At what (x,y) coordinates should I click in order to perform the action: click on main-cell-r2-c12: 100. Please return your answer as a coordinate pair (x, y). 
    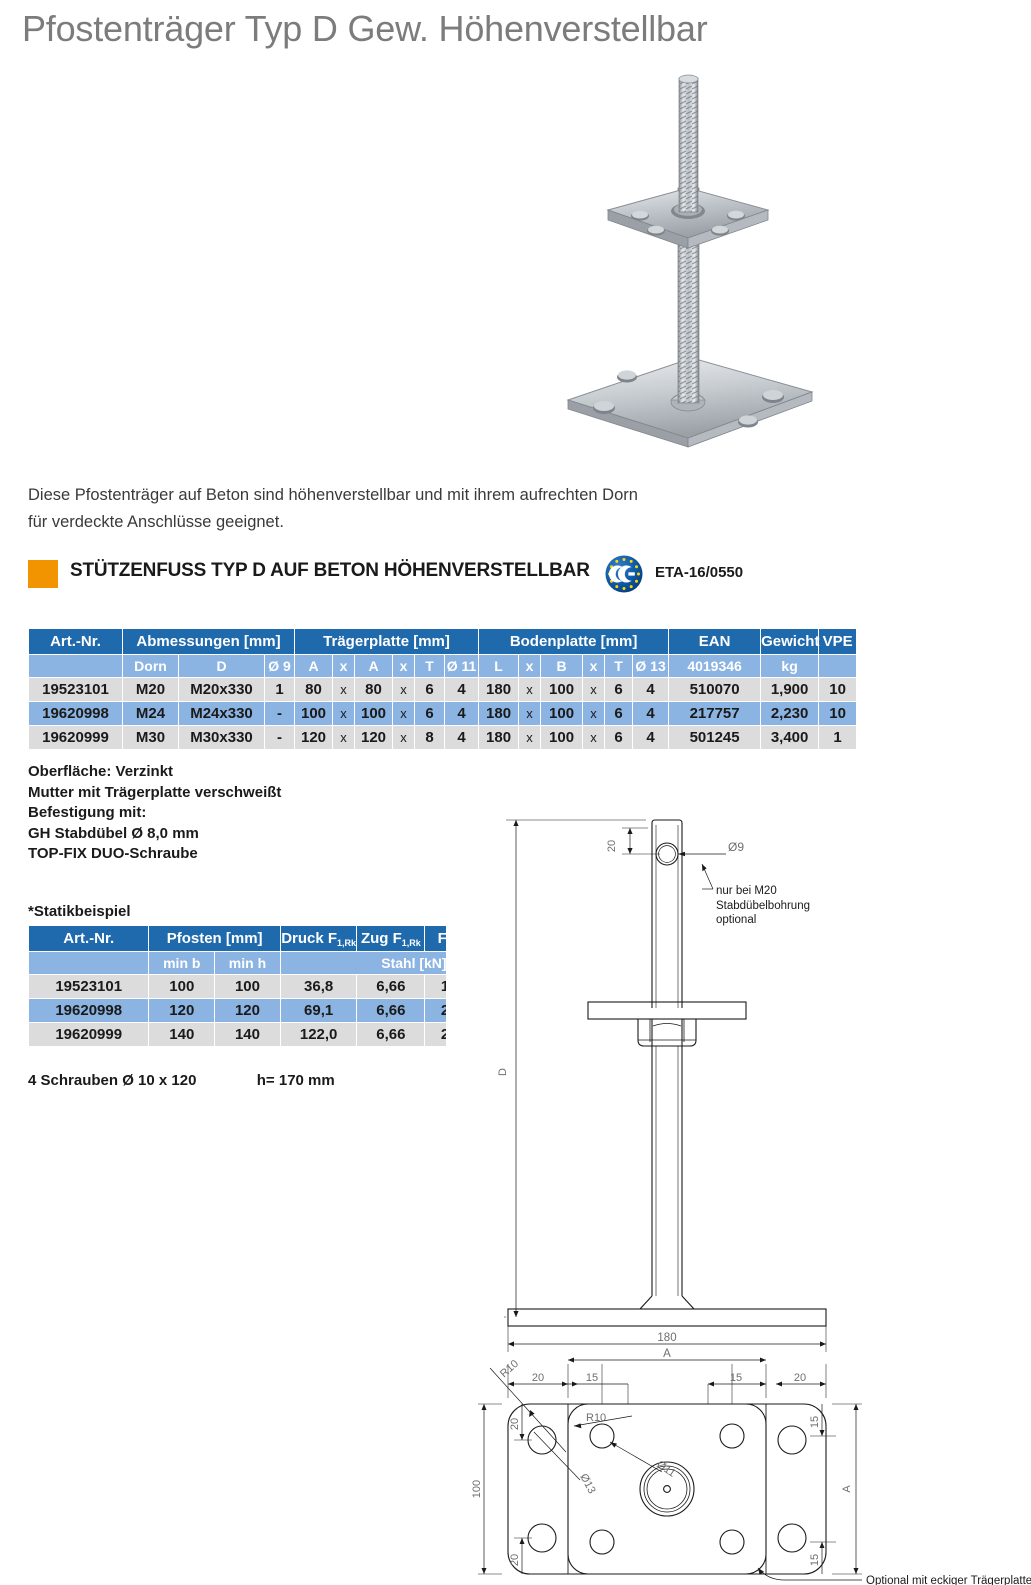
    Looking at the image, I should click on (562, 737).